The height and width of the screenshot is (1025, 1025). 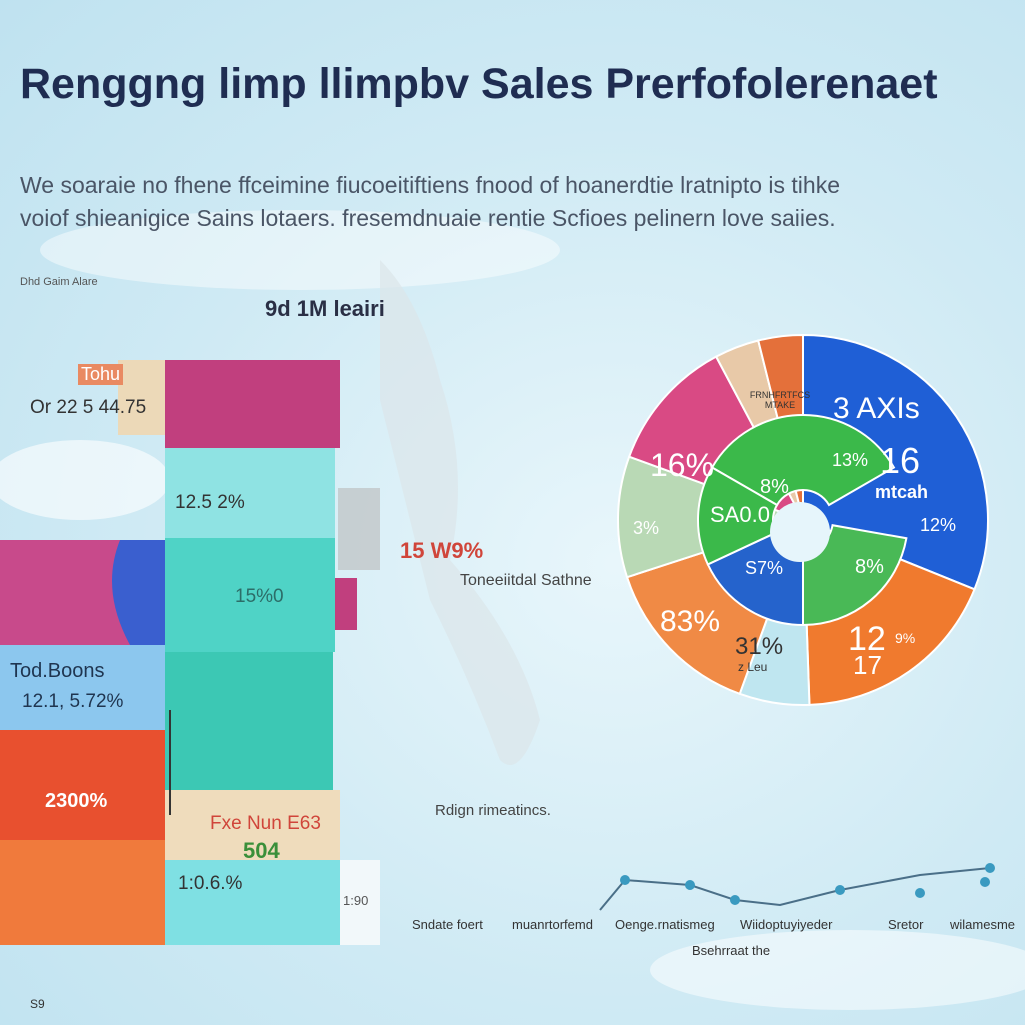 I want to click on label: 15%0, so click(x=259, y=596).